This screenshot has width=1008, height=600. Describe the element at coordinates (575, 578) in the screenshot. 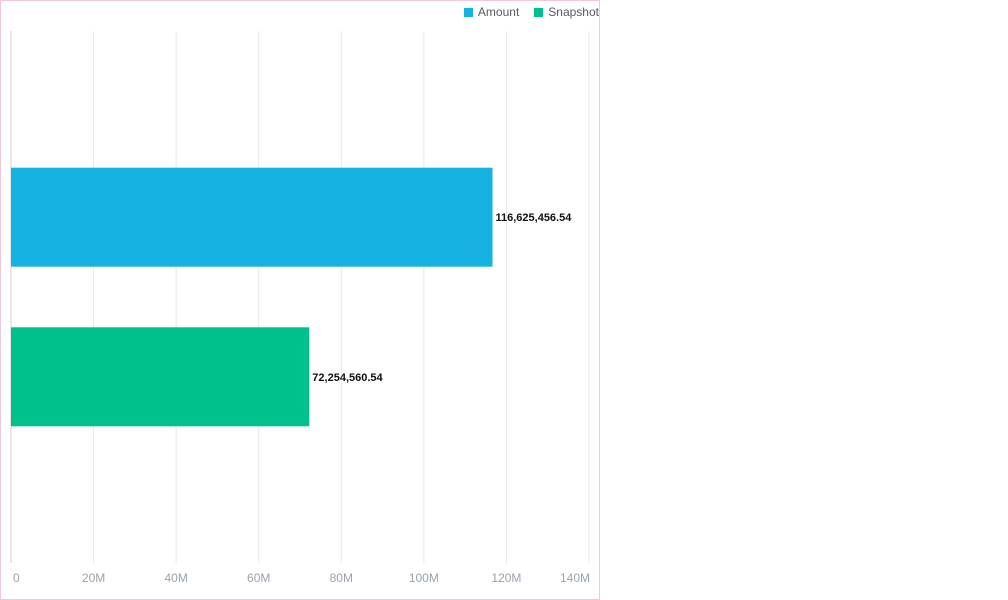

I see `x-tick-label: 140M` at that location.